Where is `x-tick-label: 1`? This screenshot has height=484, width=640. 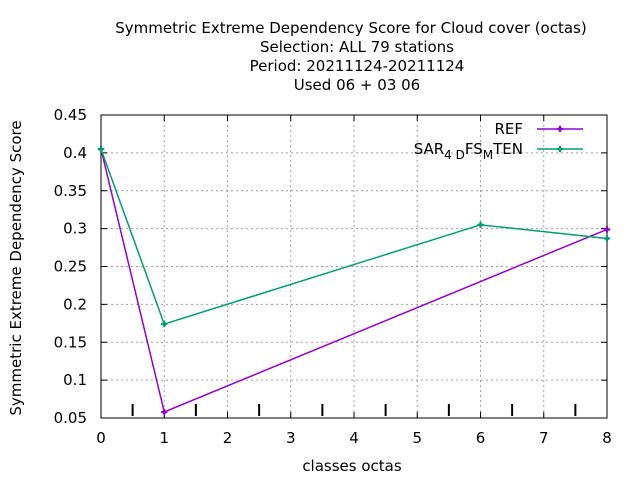
x-tick-label: 1 is located at coordinates (164, 438).